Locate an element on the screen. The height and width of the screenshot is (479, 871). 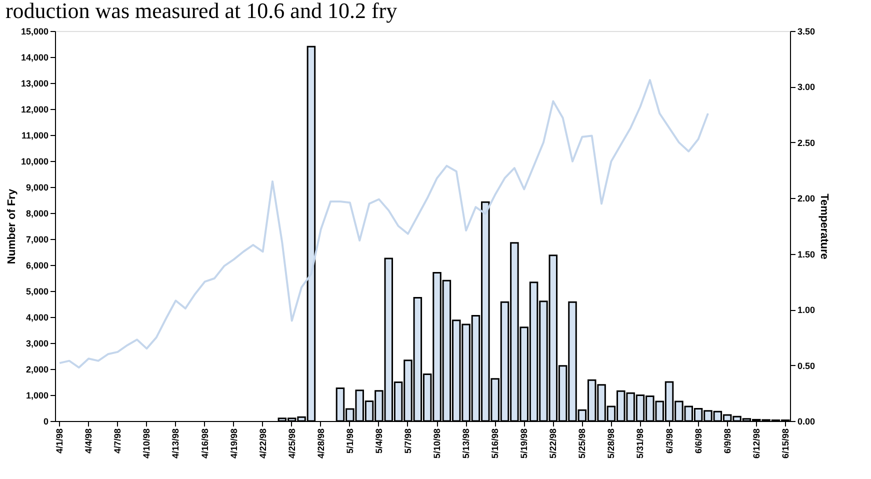
x-tick-label: 5/31/98 is located at coordinates (640, 443).